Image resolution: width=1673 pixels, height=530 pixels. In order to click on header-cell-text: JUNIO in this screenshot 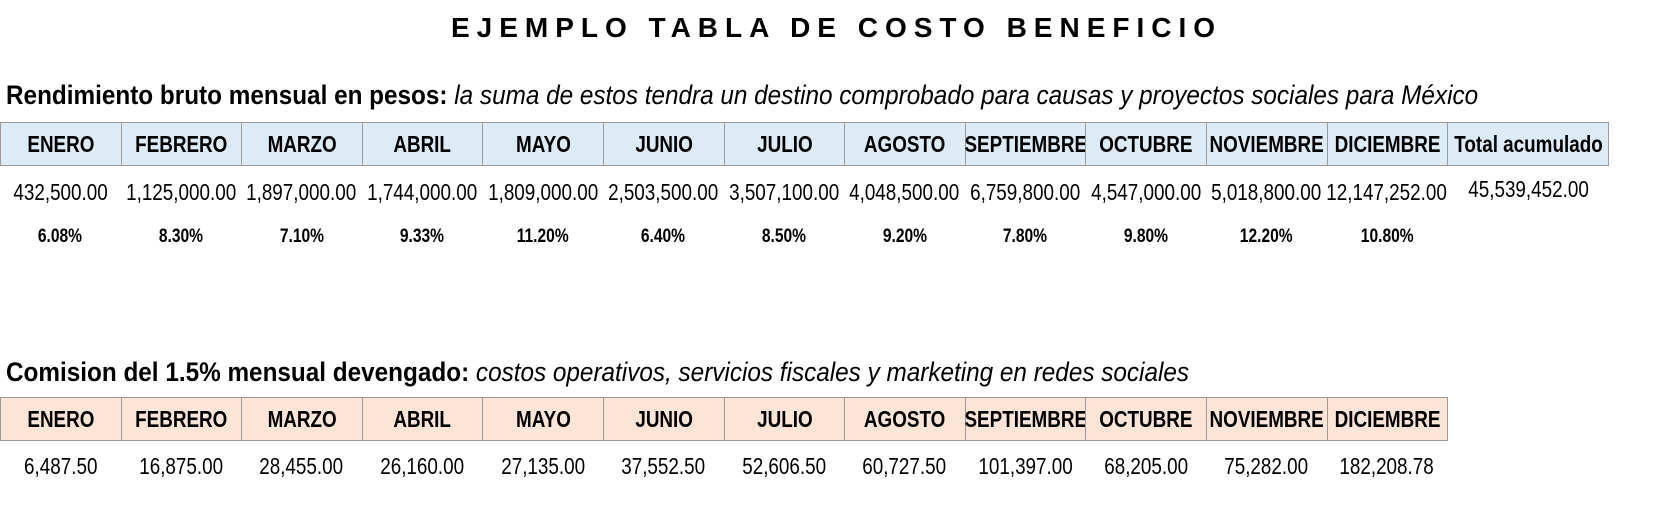, I will do `click(663, 418)`.